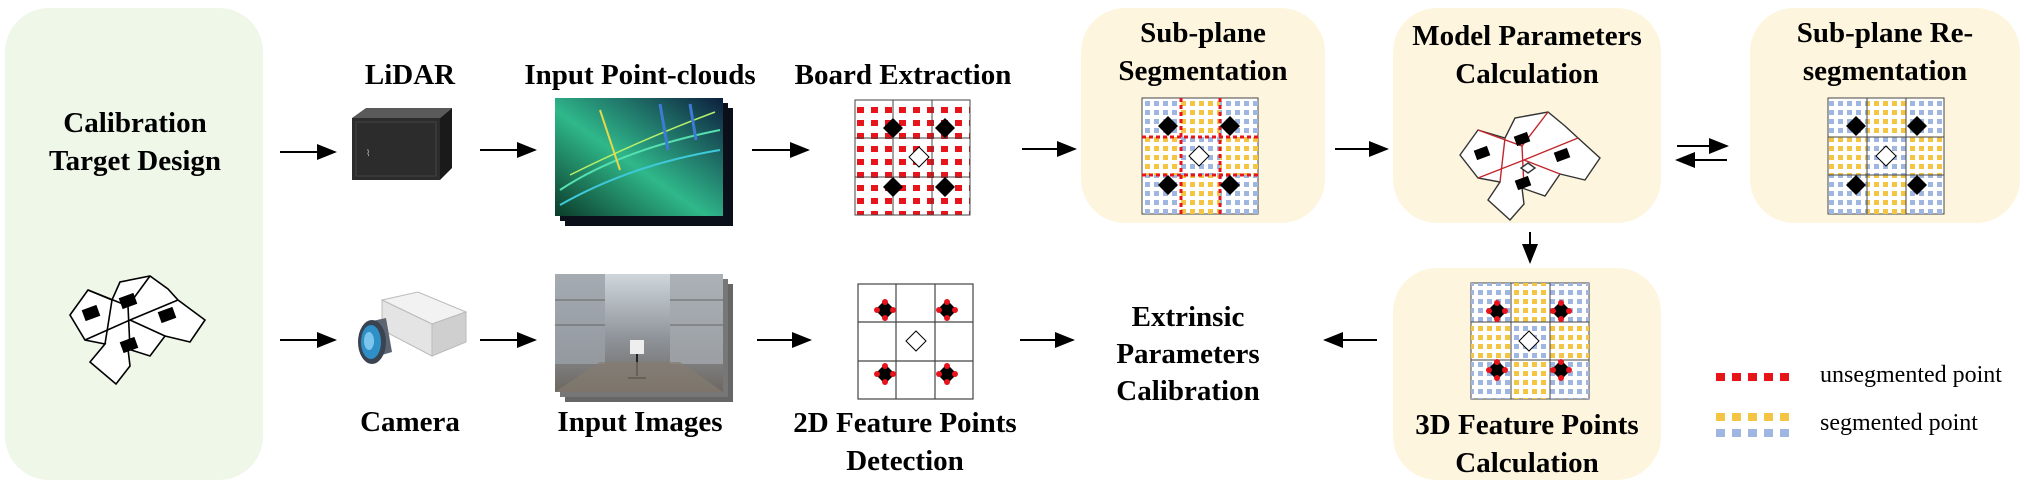 The width and height of the screenshot is (2026, 488). I want to click on board-extraction-label: Board Extraction, so click(903, 75).